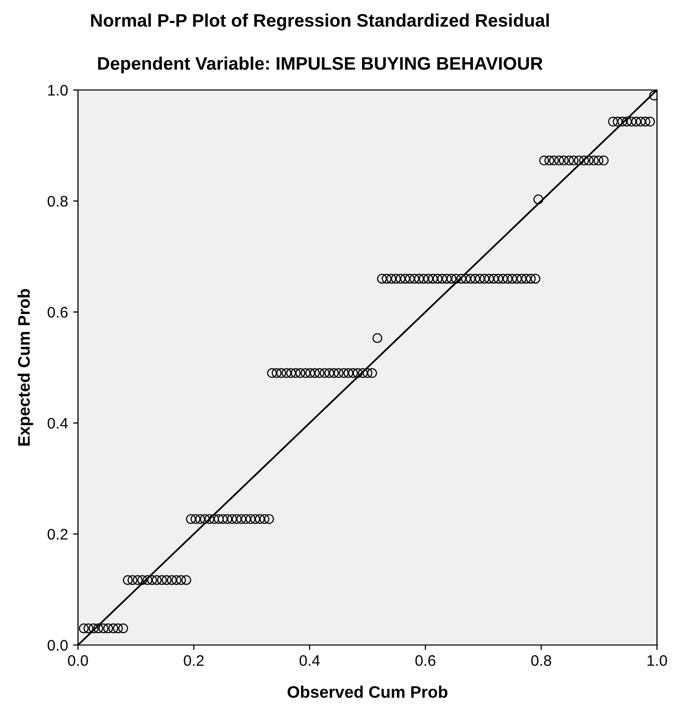  Describe the element at coordinates (58, 645) in the screenshot. I see `y-tick-label: 0.0` at that location.